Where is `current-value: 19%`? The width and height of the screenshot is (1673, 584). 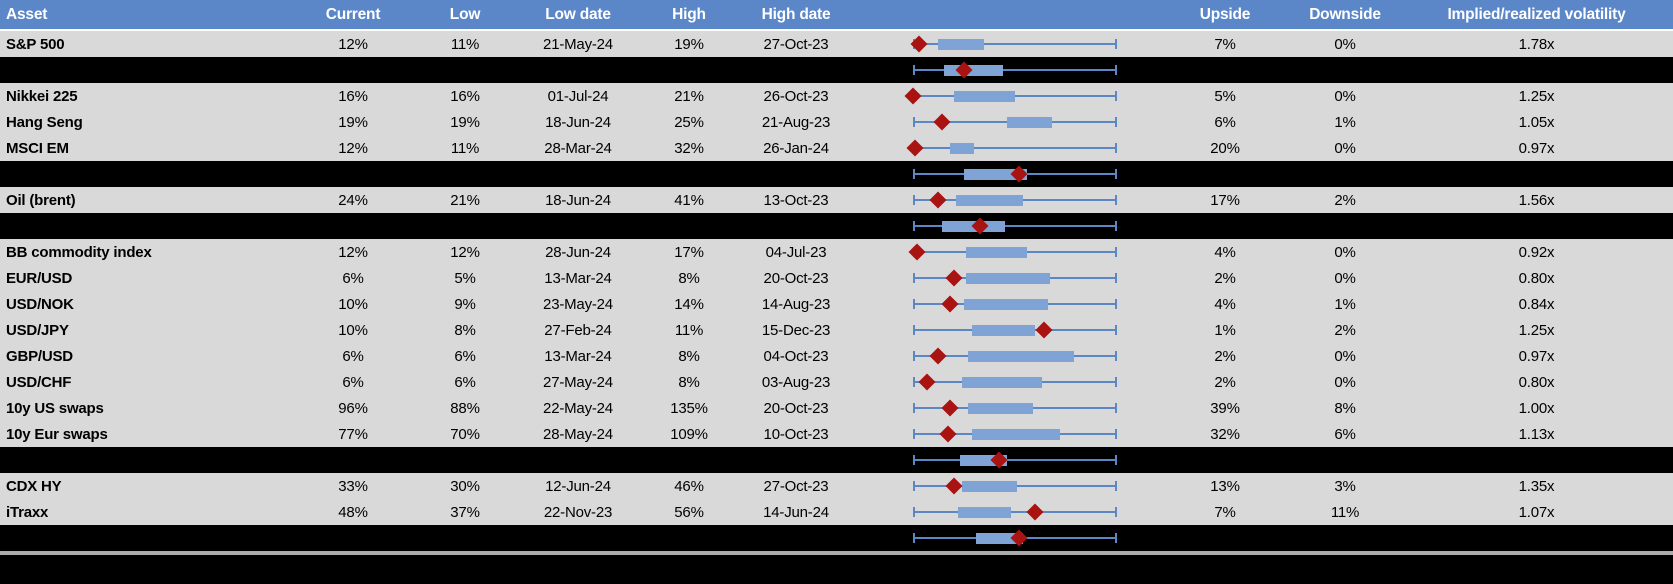
current-value: 19% is located at coordinates (353, 122).